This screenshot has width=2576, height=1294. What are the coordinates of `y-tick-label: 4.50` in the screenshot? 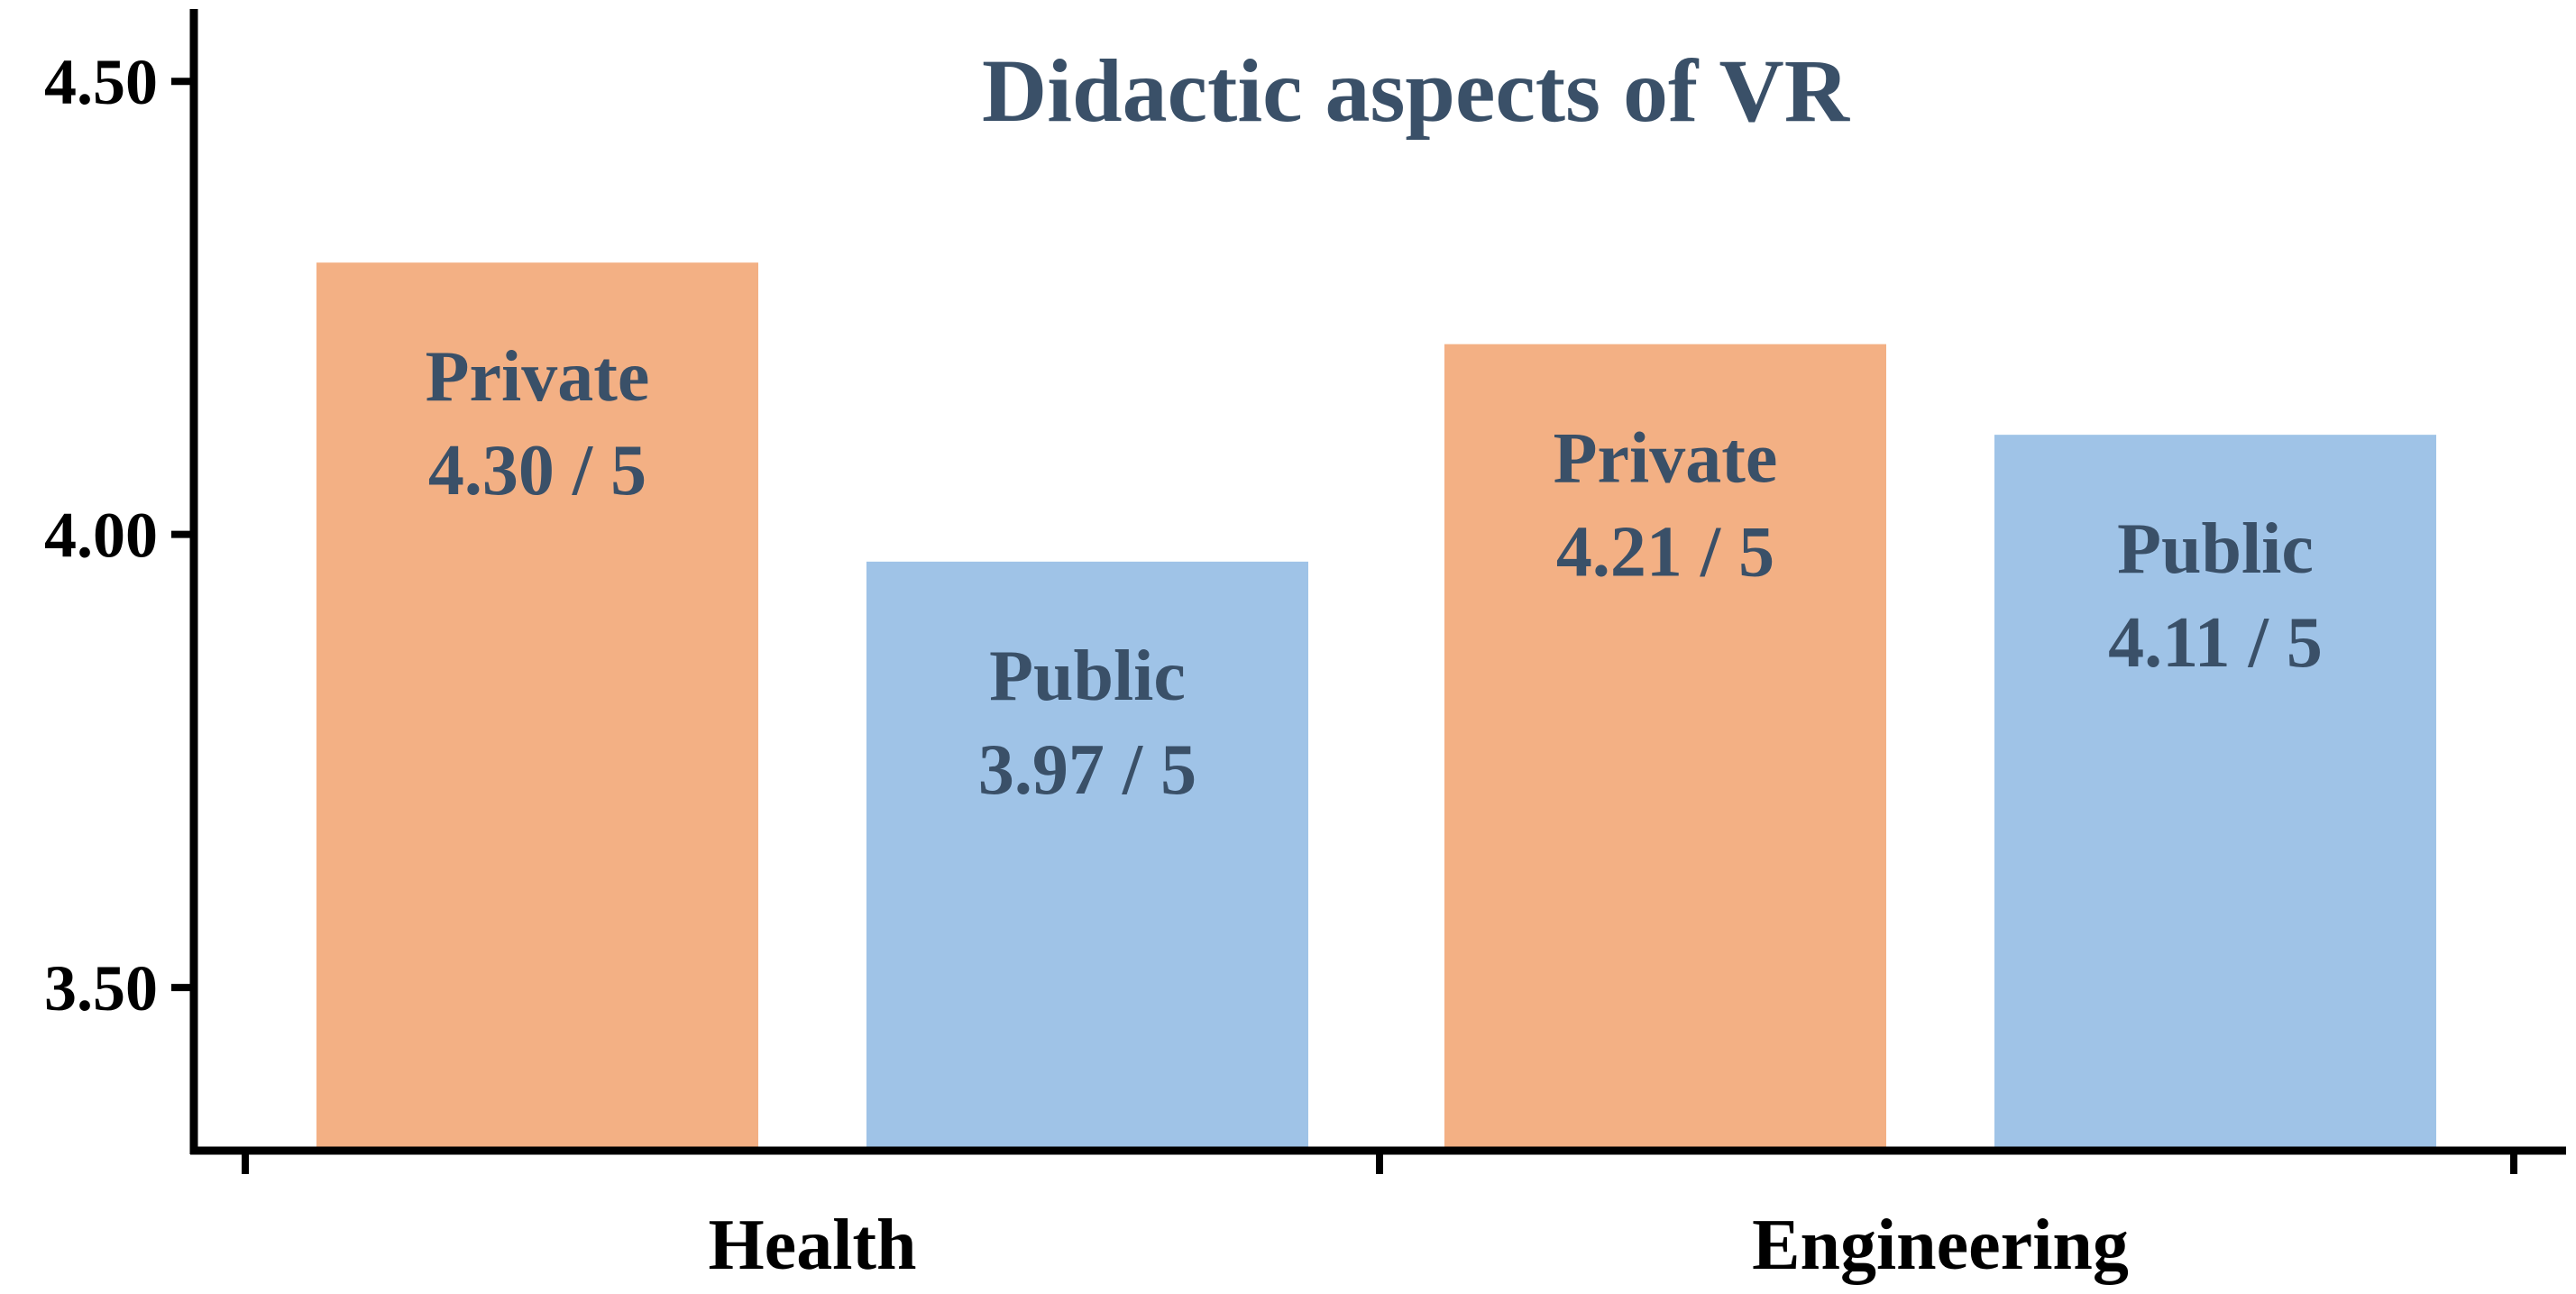 It's located at (101, 82).